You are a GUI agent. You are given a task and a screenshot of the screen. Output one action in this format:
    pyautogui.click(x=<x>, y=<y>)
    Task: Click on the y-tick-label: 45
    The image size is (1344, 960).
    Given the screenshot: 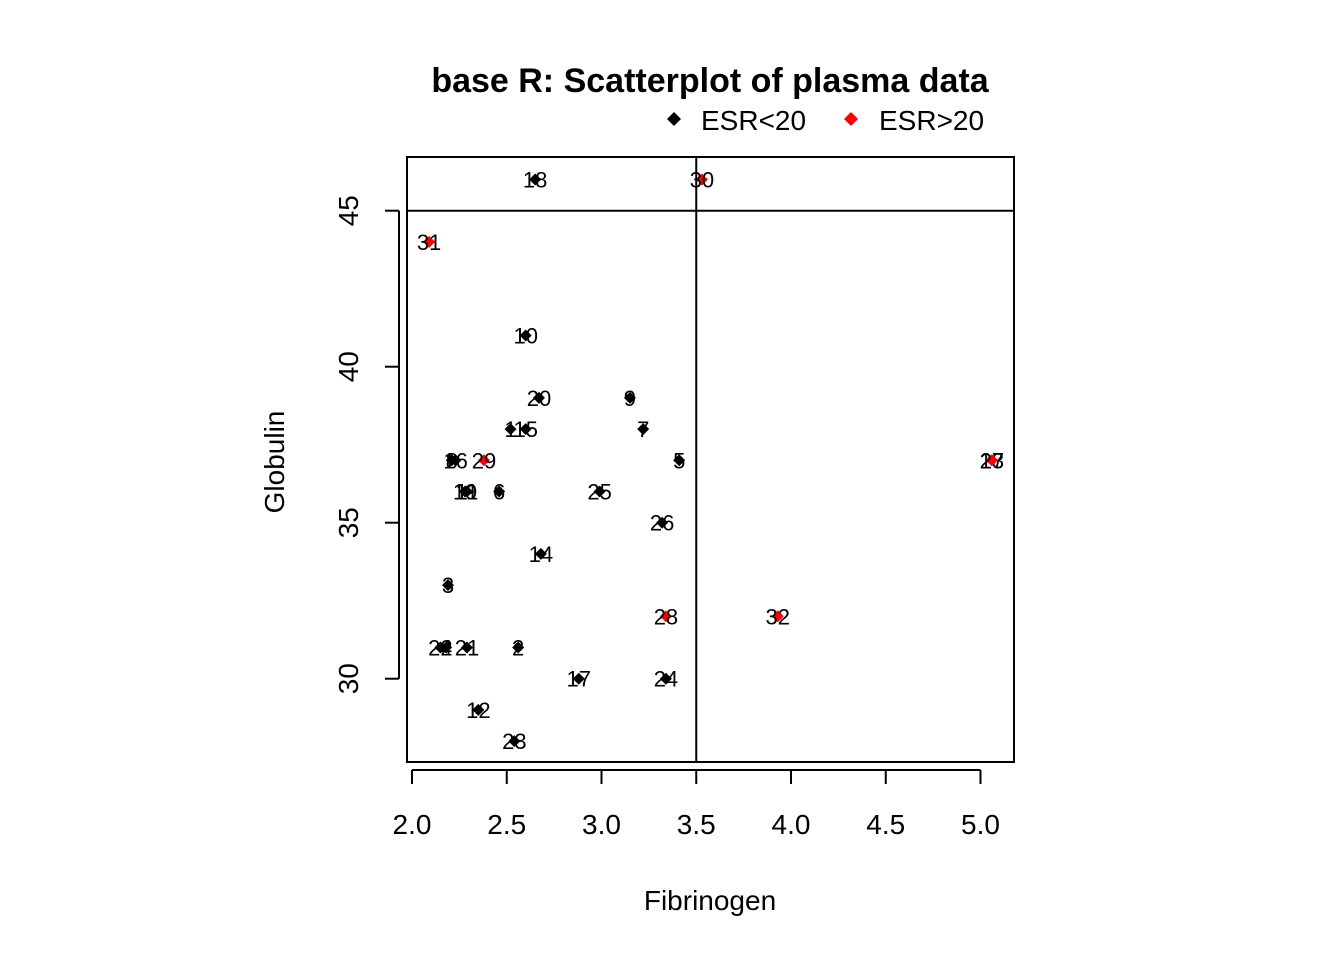 What is the action you would take?
    pyautogui.click(x=348, y=210)
    